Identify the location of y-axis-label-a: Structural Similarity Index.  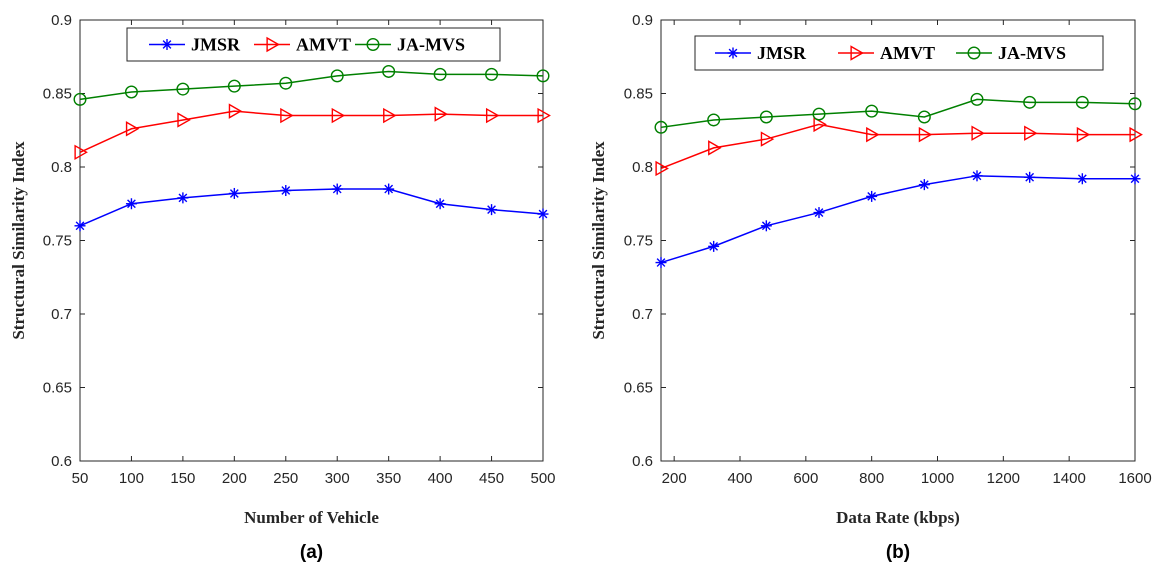
(18, 240).